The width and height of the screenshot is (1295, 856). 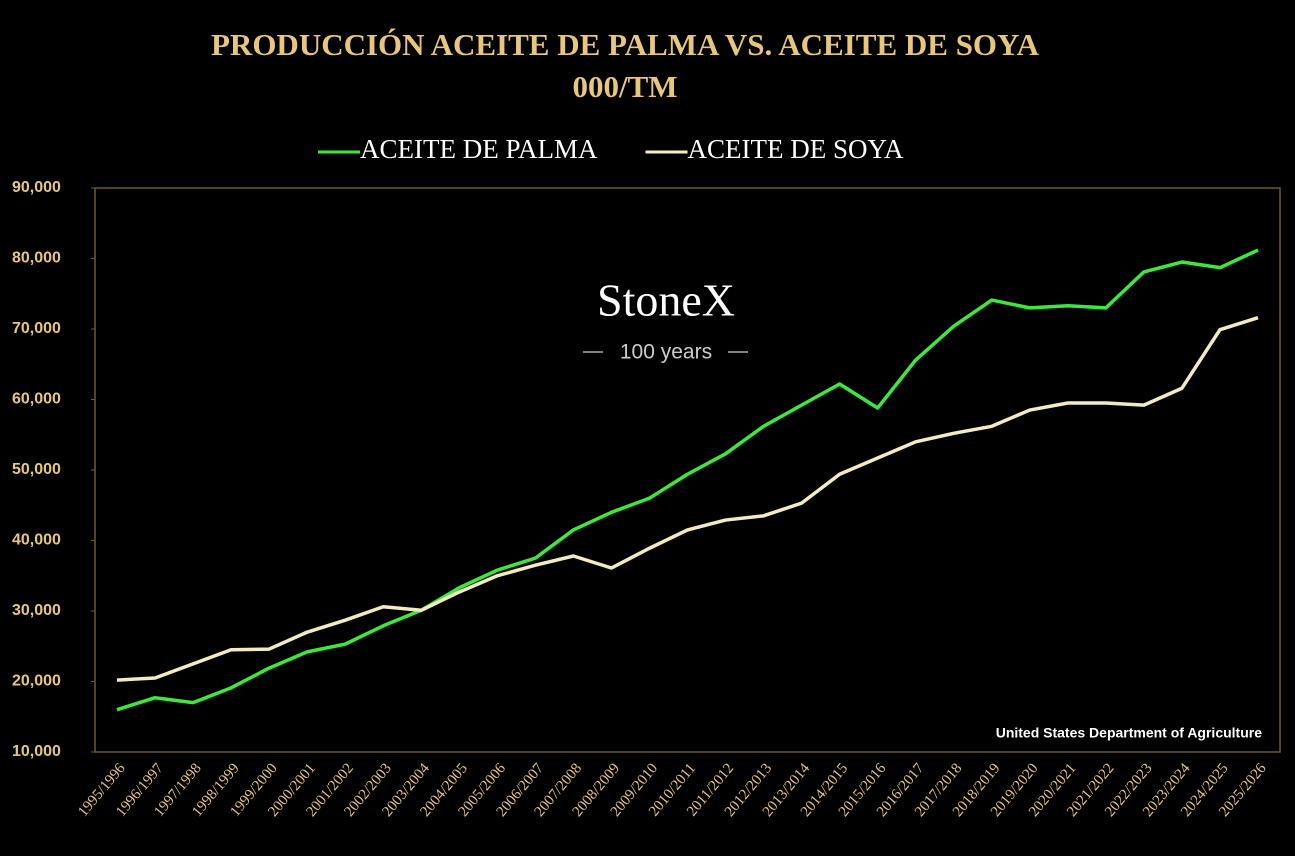 I want to click on y-tick-label: 80,000, so click(x=36, y=258).